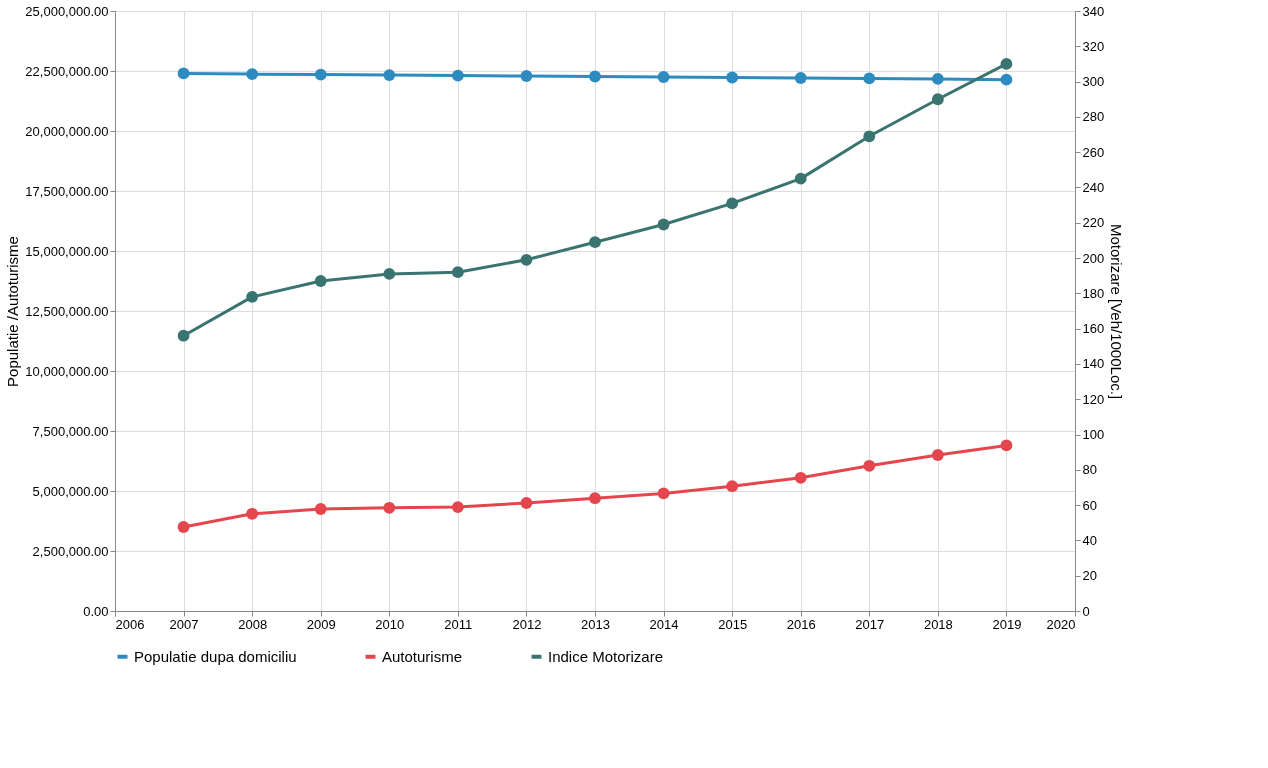  I want to click on x-tick-label: 2017, so click(870, 624).